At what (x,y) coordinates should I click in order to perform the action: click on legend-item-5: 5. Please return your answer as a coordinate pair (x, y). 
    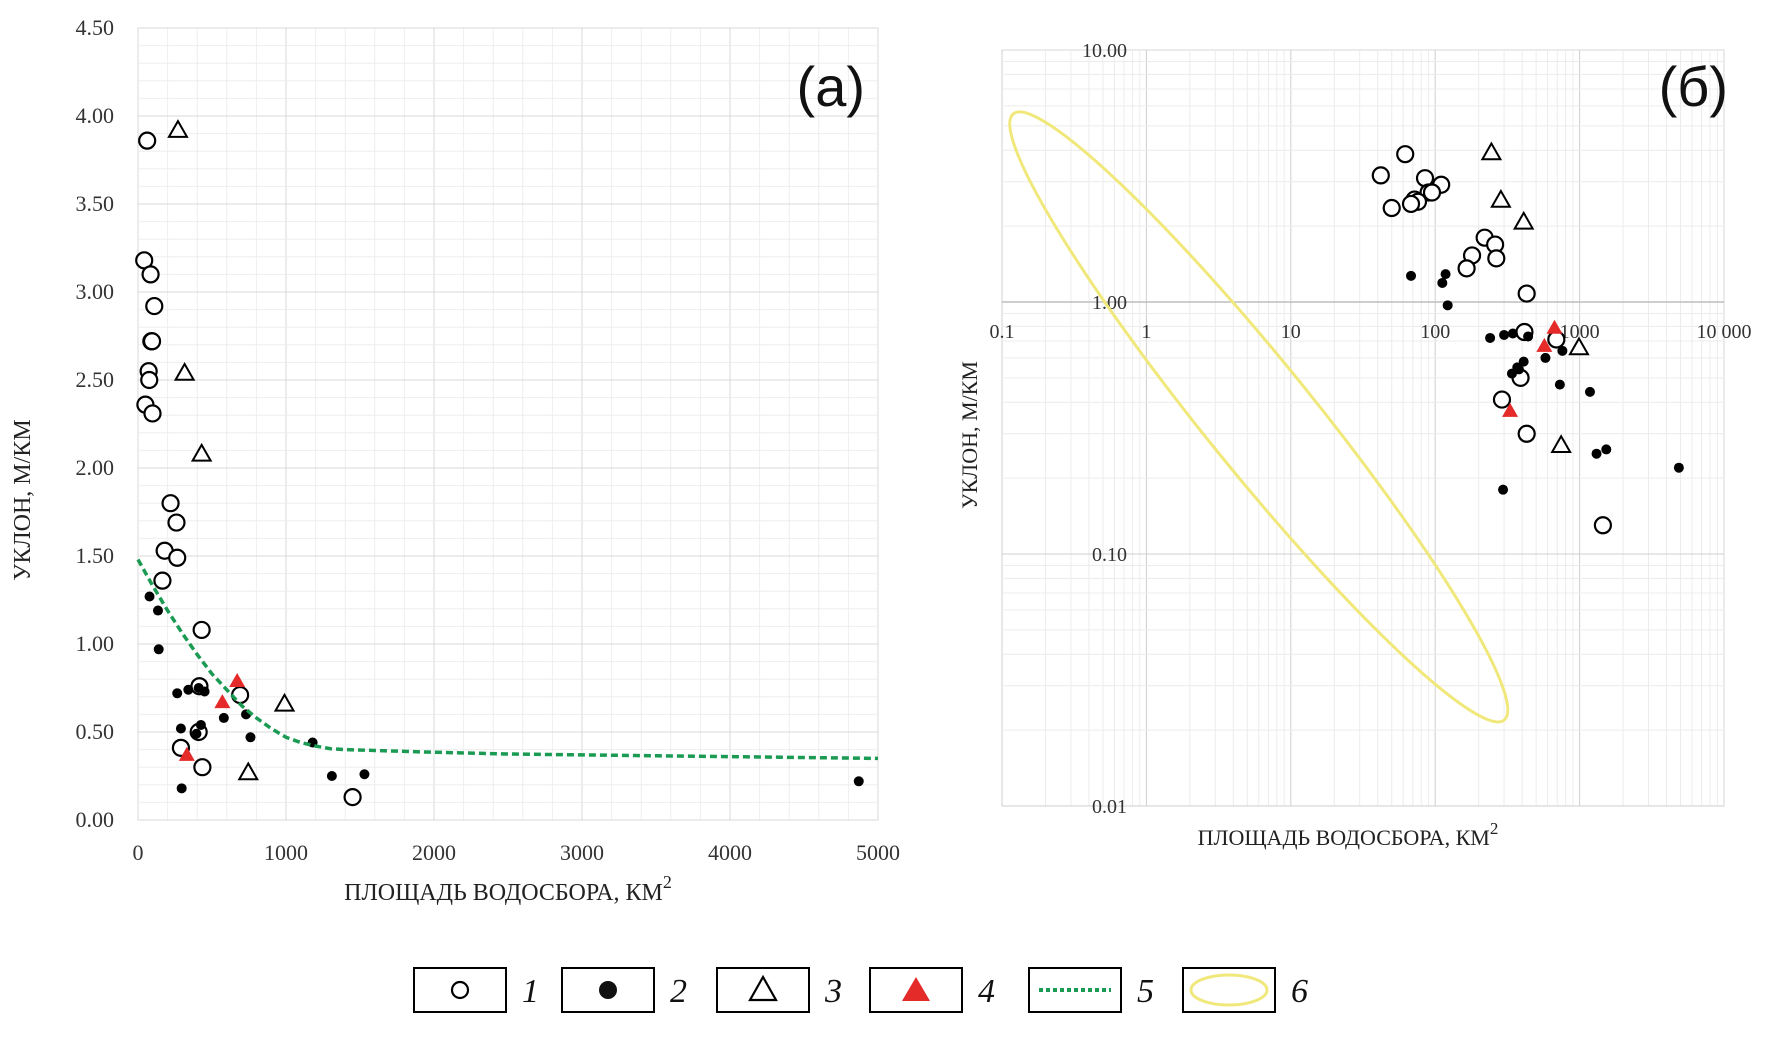
    Looking at the image, I should click on (1091, 990).